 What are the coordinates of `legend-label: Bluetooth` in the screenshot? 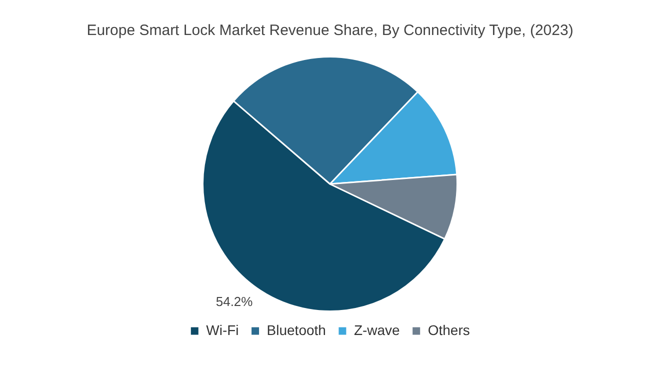 It's located at (296, 330).